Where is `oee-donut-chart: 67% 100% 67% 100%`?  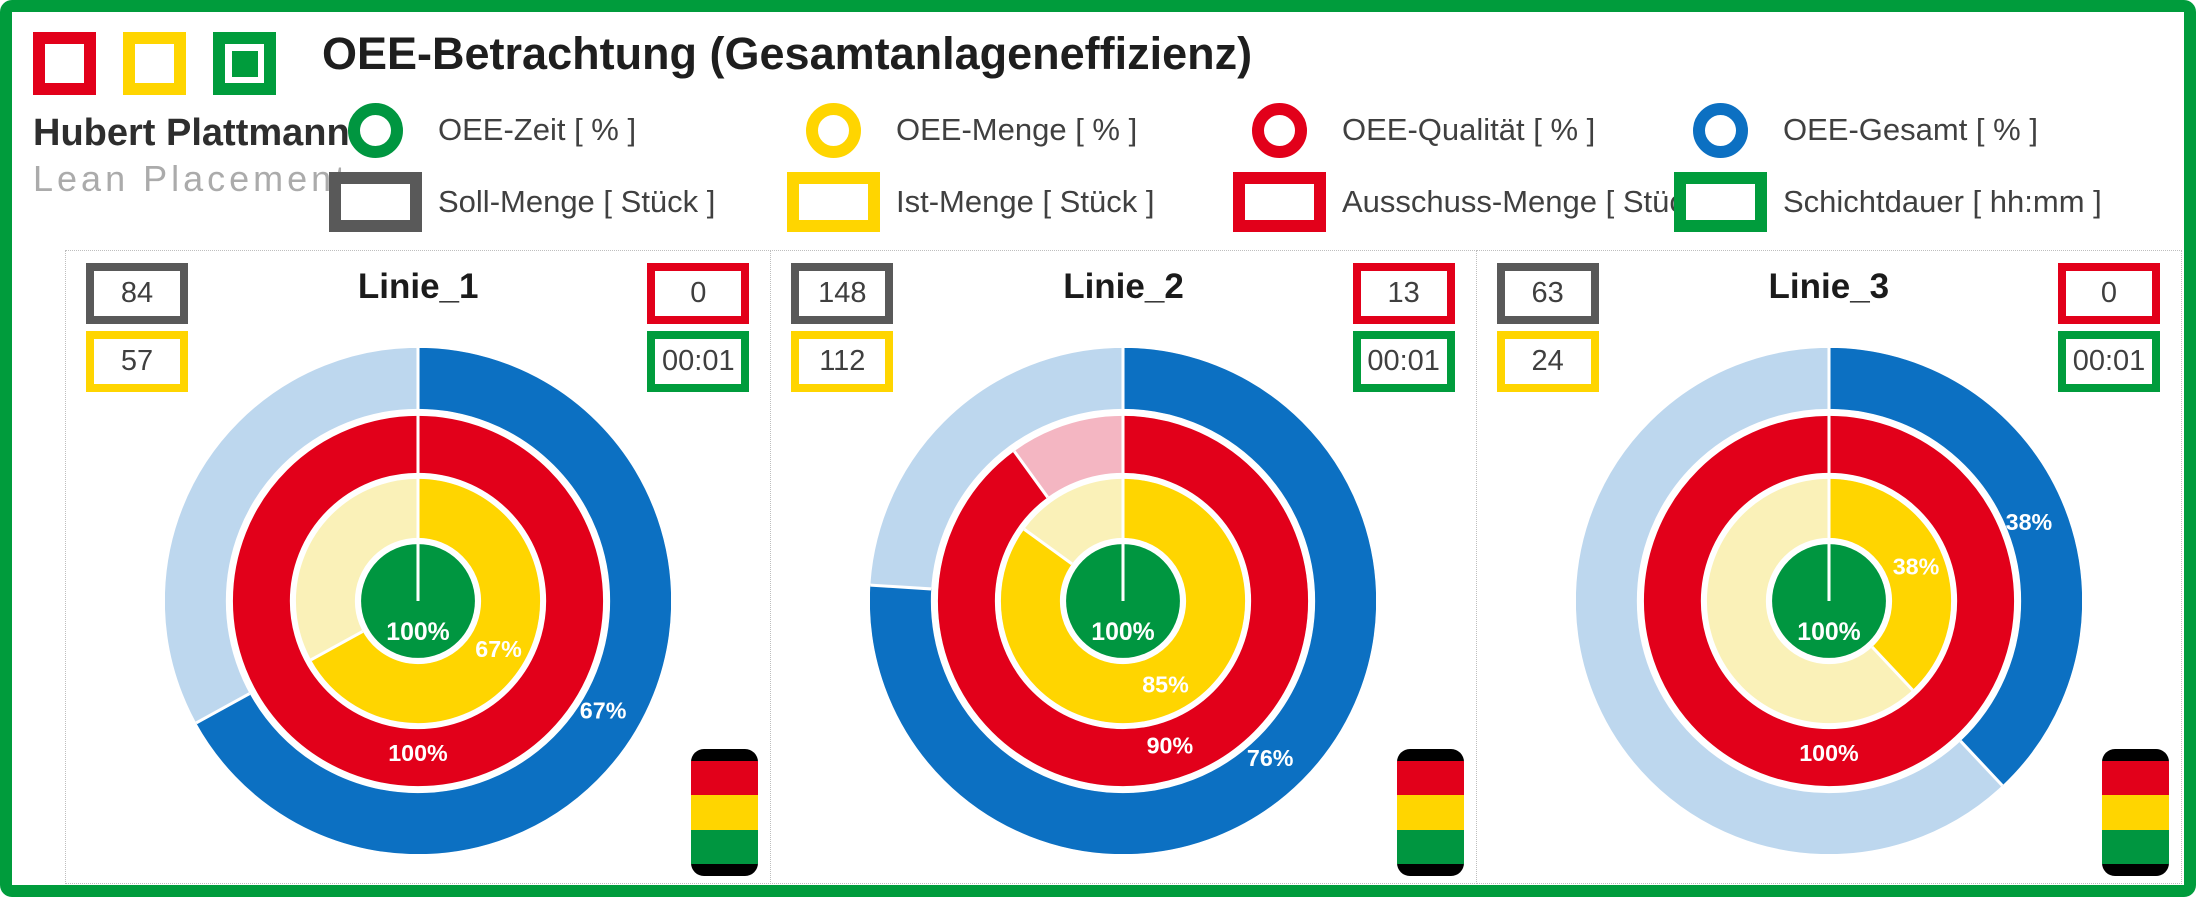 oee-donut-chart: 67% 100% 67% 100% is located at coordinates (418, 601).